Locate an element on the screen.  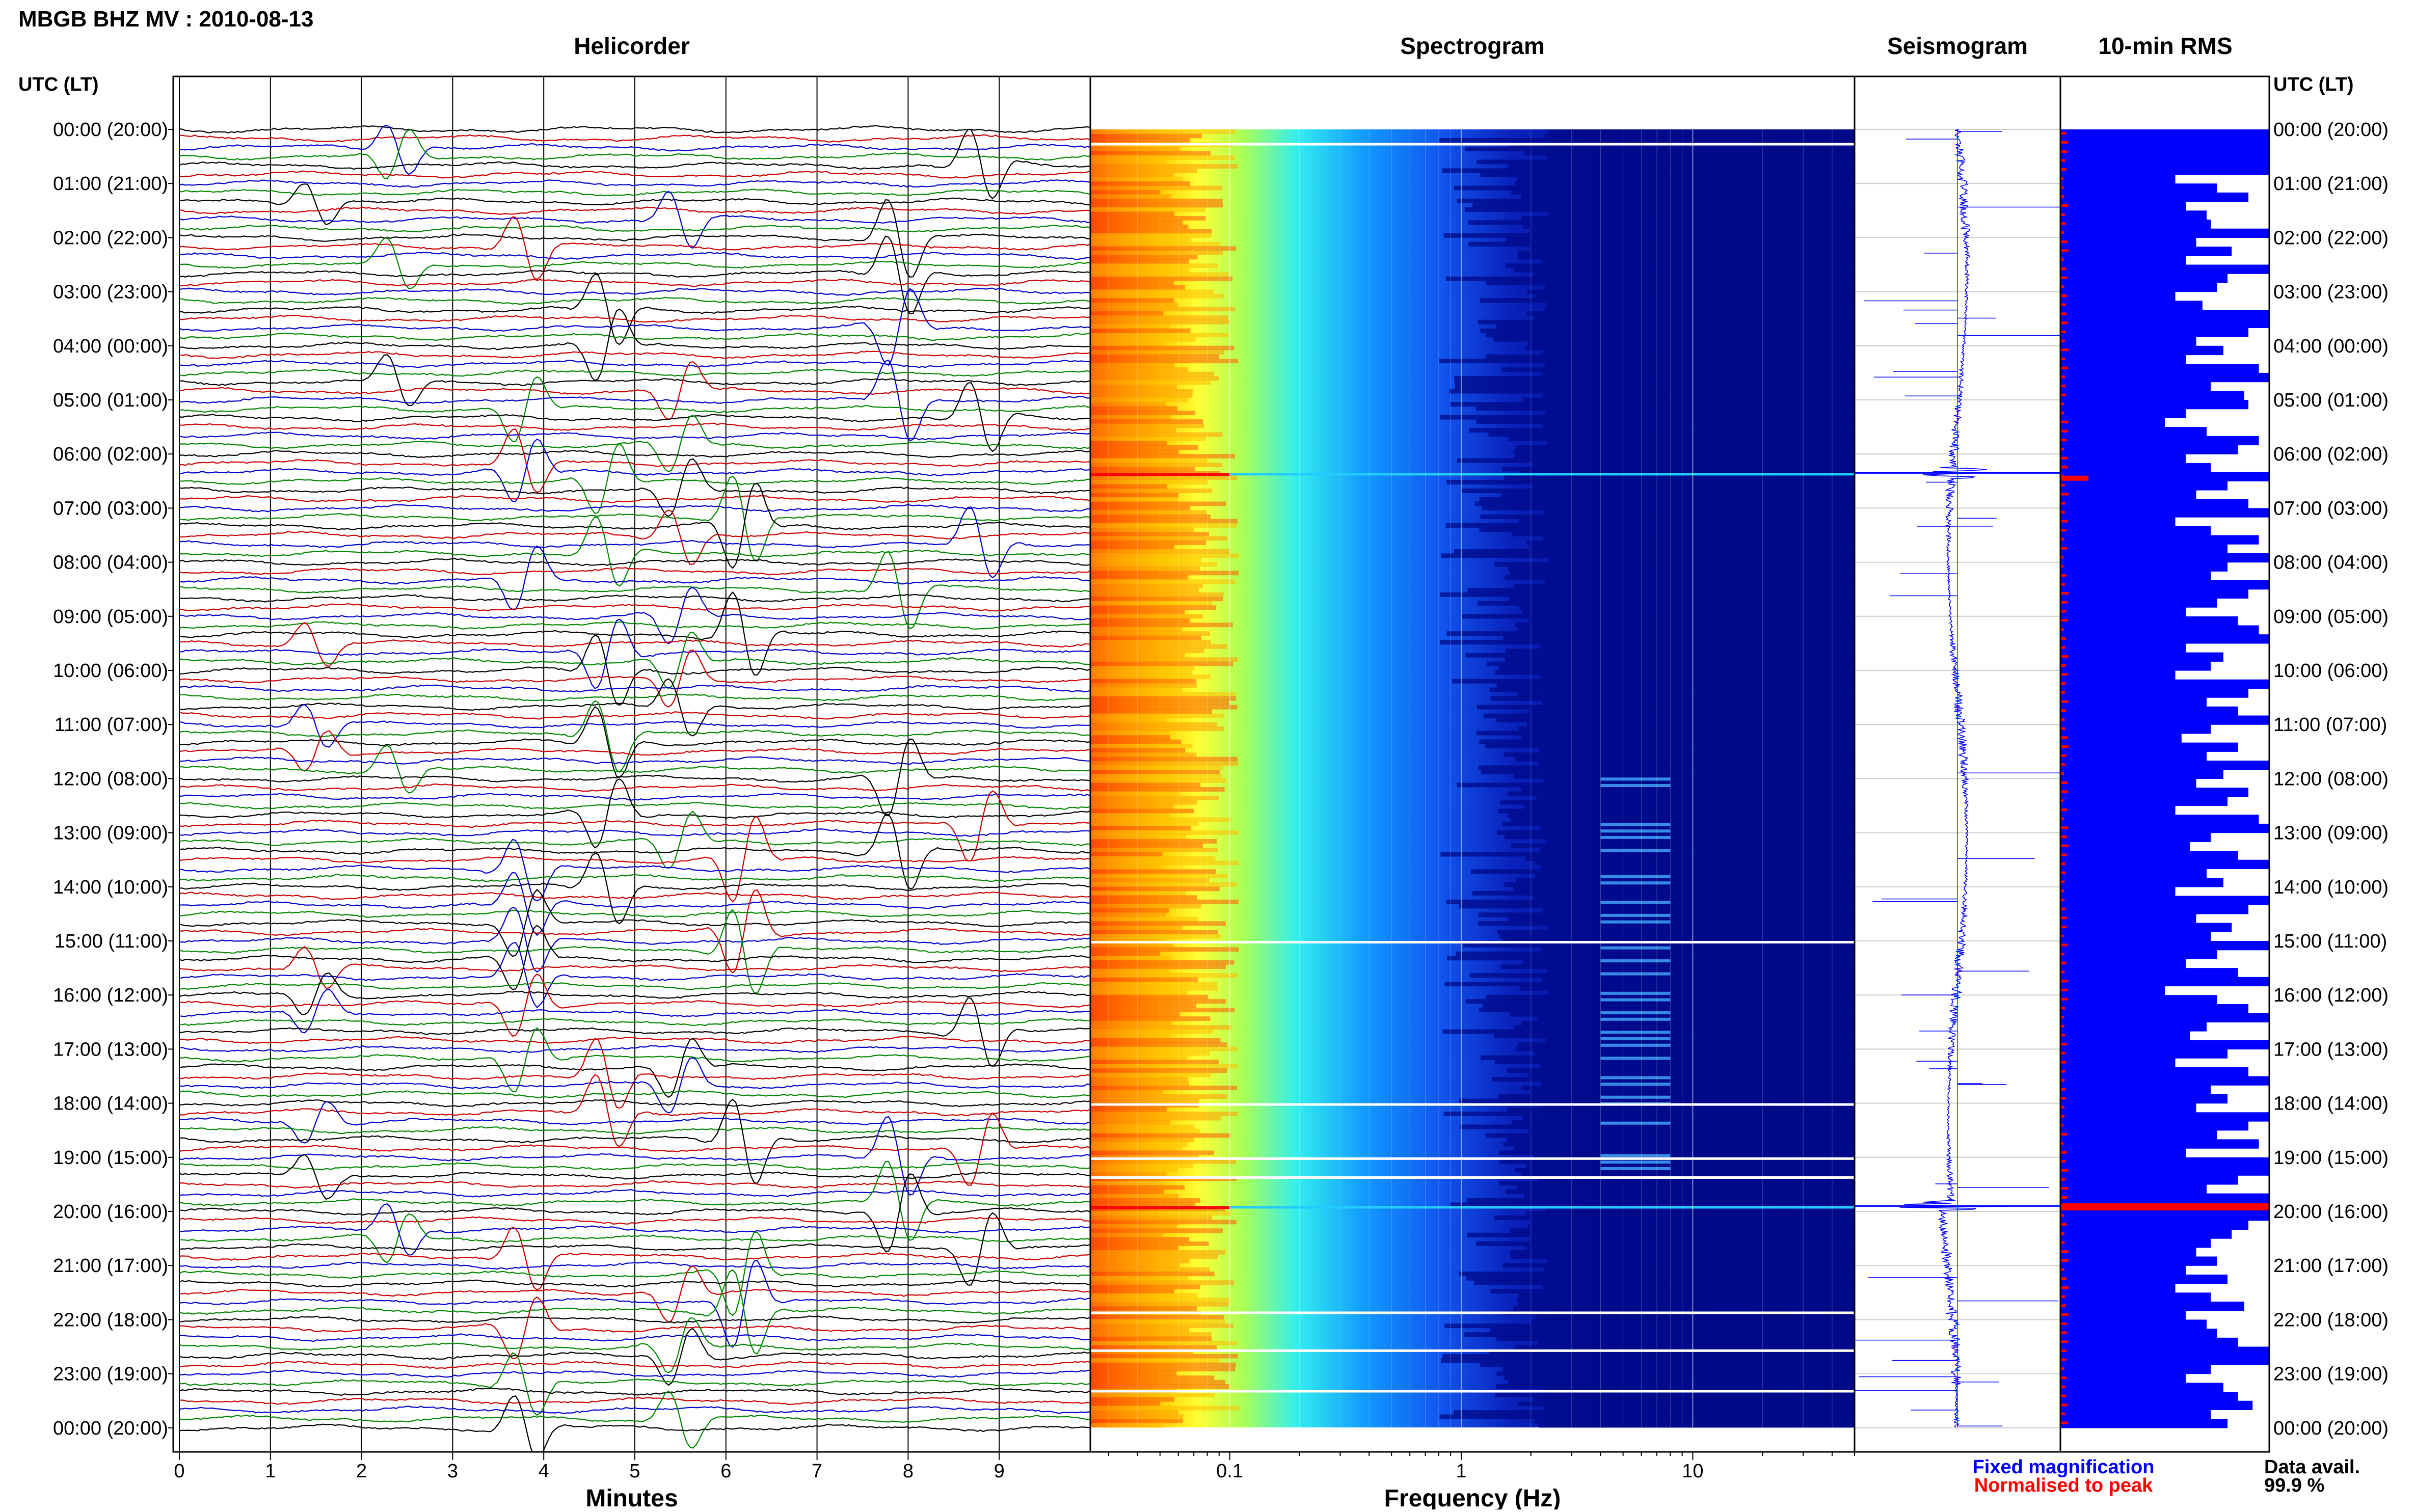
y-tick-label-left: 13:00 (09:00) is located at coordinates (110, 834).